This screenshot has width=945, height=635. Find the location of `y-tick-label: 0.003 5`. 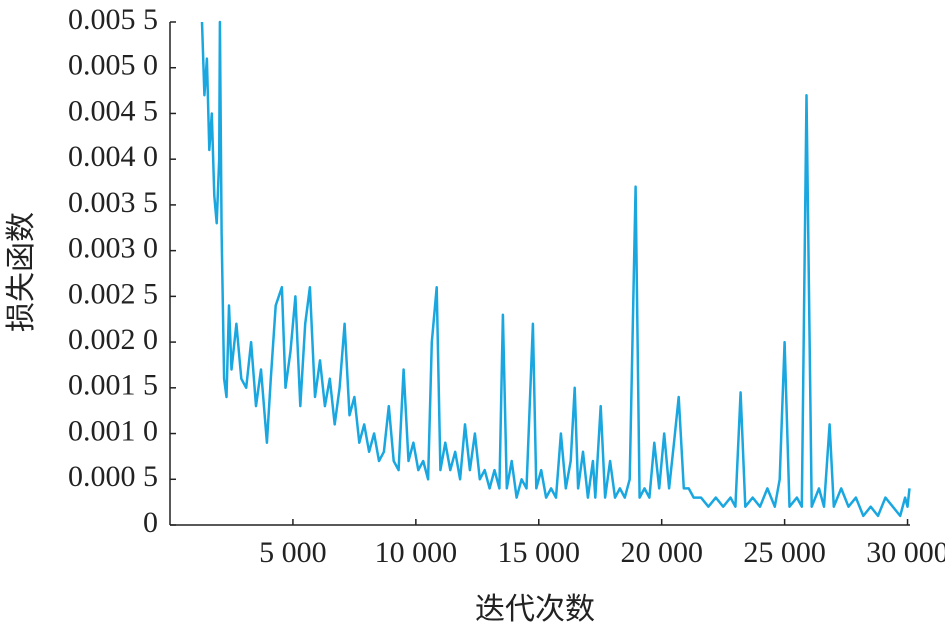

y-tick-label: 0.003 5 is located at coordinates (113, 202).